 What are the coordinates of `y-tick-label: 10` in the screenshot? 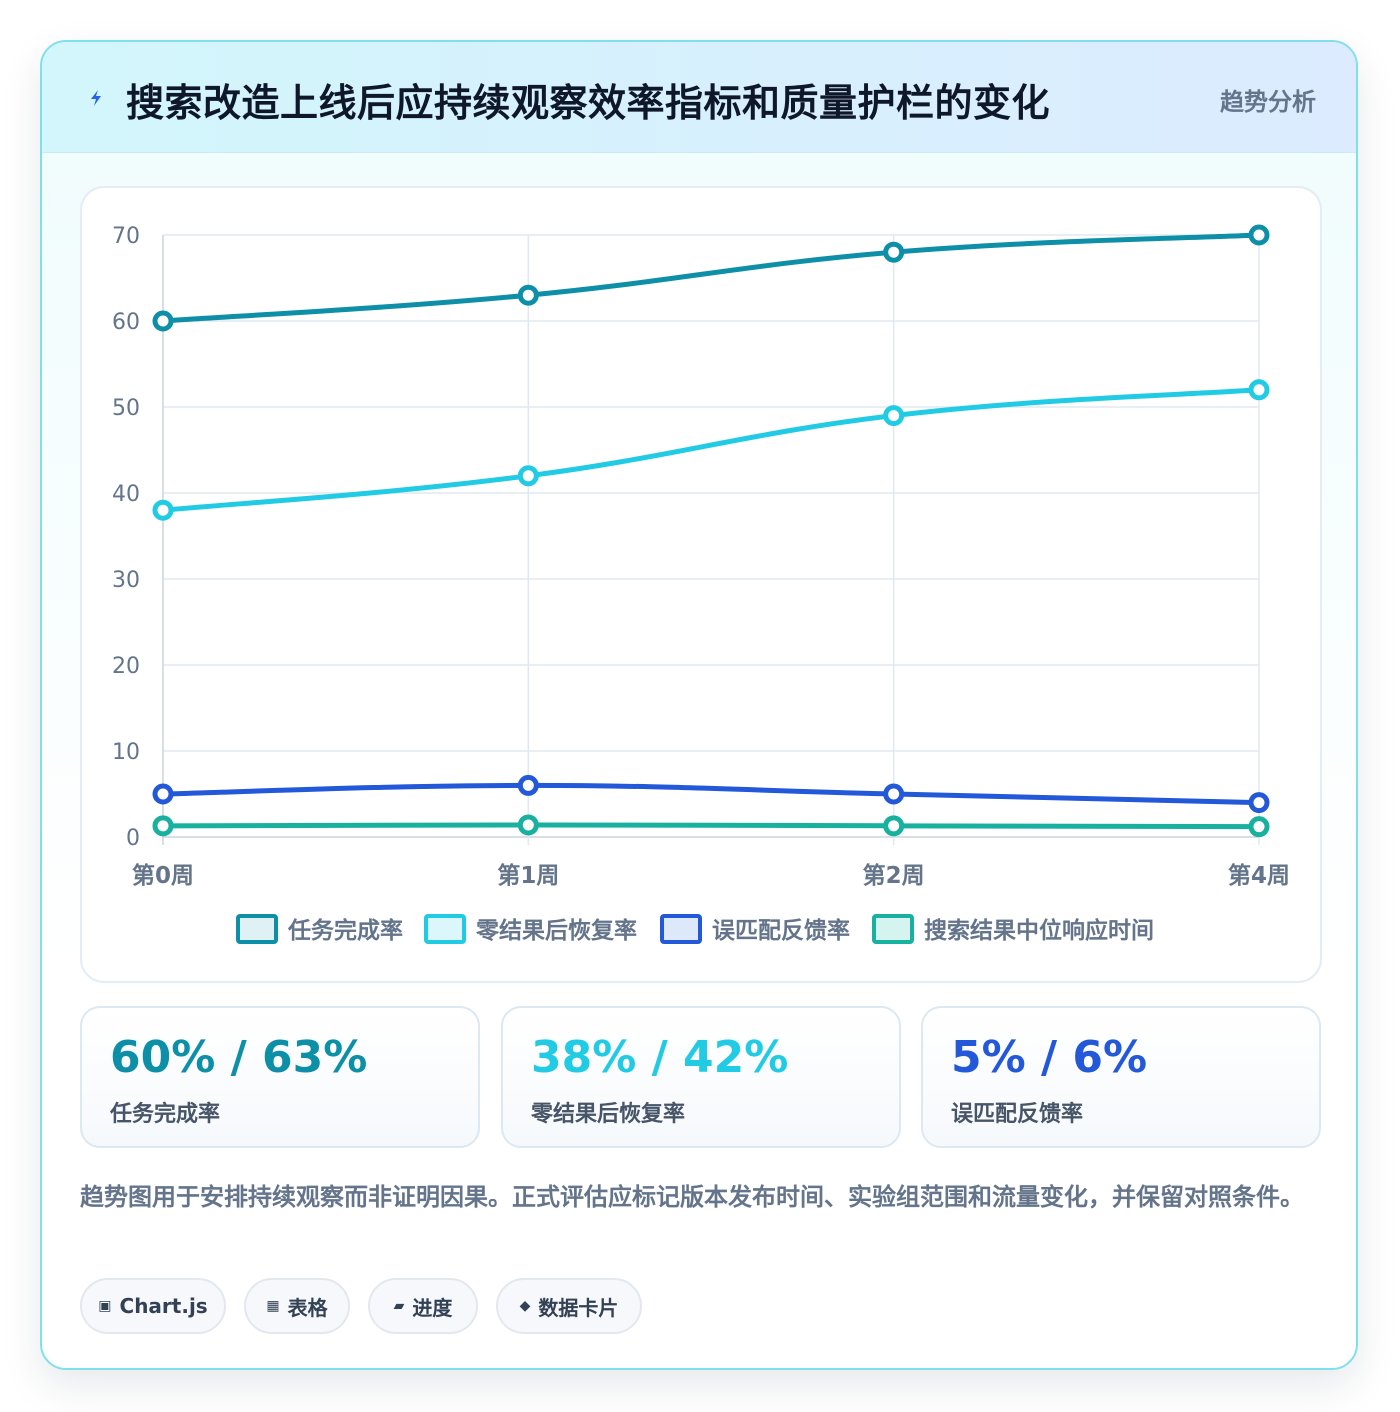 It's located at (126, 752).